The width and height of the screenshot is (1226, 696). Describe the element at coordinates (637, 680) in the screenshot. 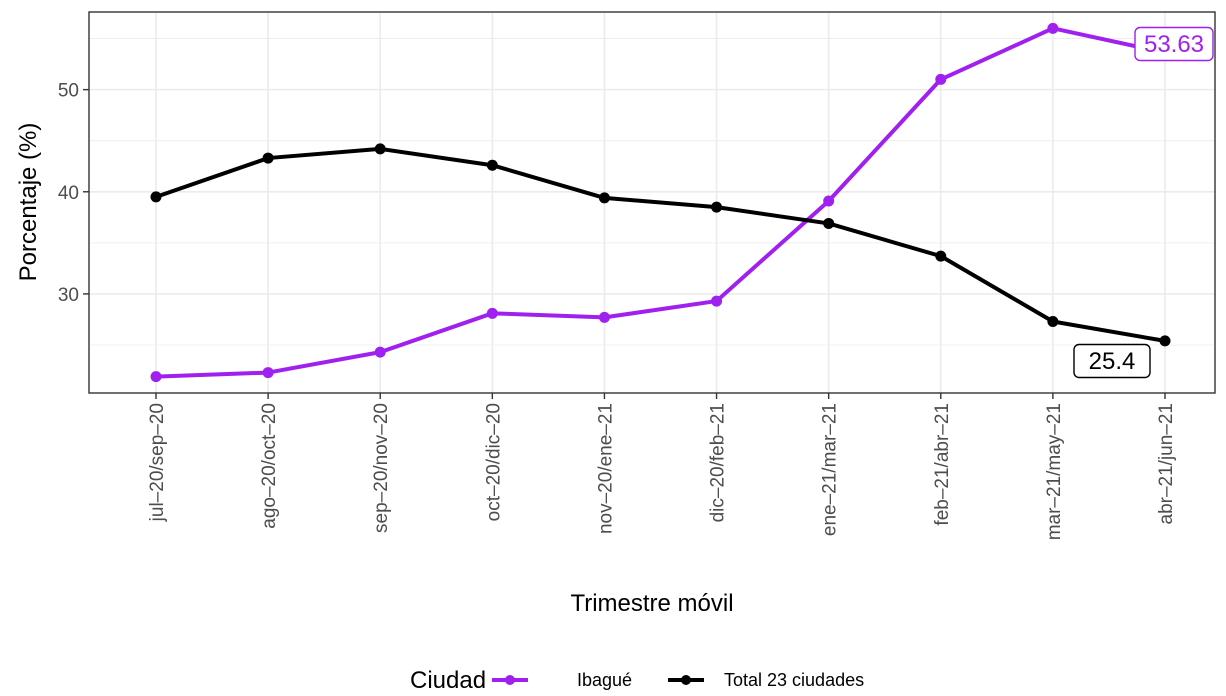

I see `legend: Ciudad Ibagué Total 23 ciudades` at that location.